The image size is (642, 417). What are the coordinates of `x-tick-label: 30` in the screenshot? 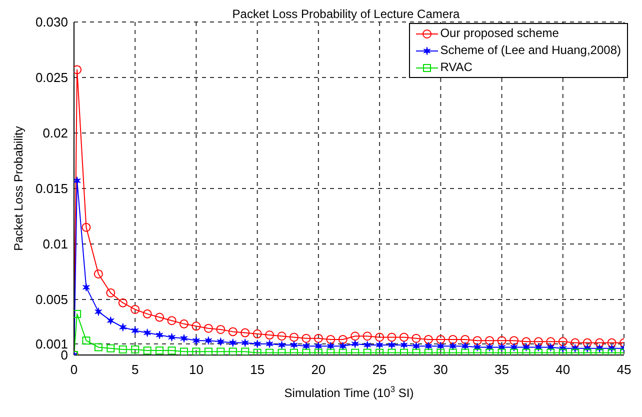 It's located at (440, 370).